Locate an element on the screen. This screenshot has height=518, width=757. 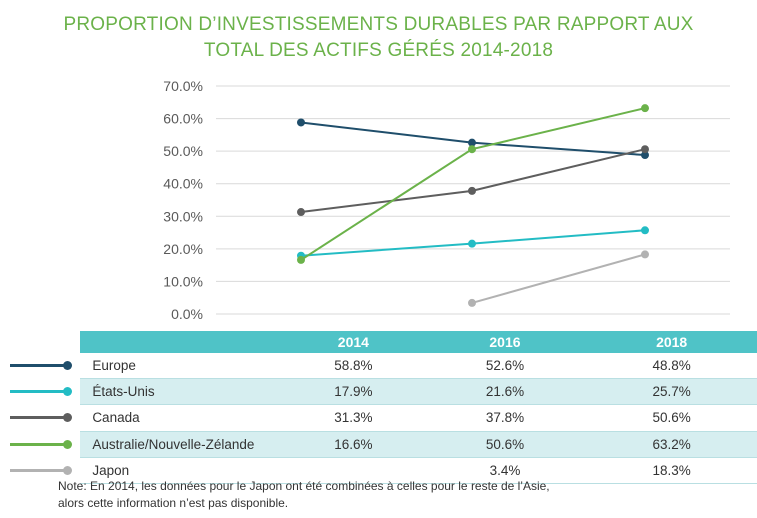
value-australie-2016: 50.6% is located at coordinates (505, 444).